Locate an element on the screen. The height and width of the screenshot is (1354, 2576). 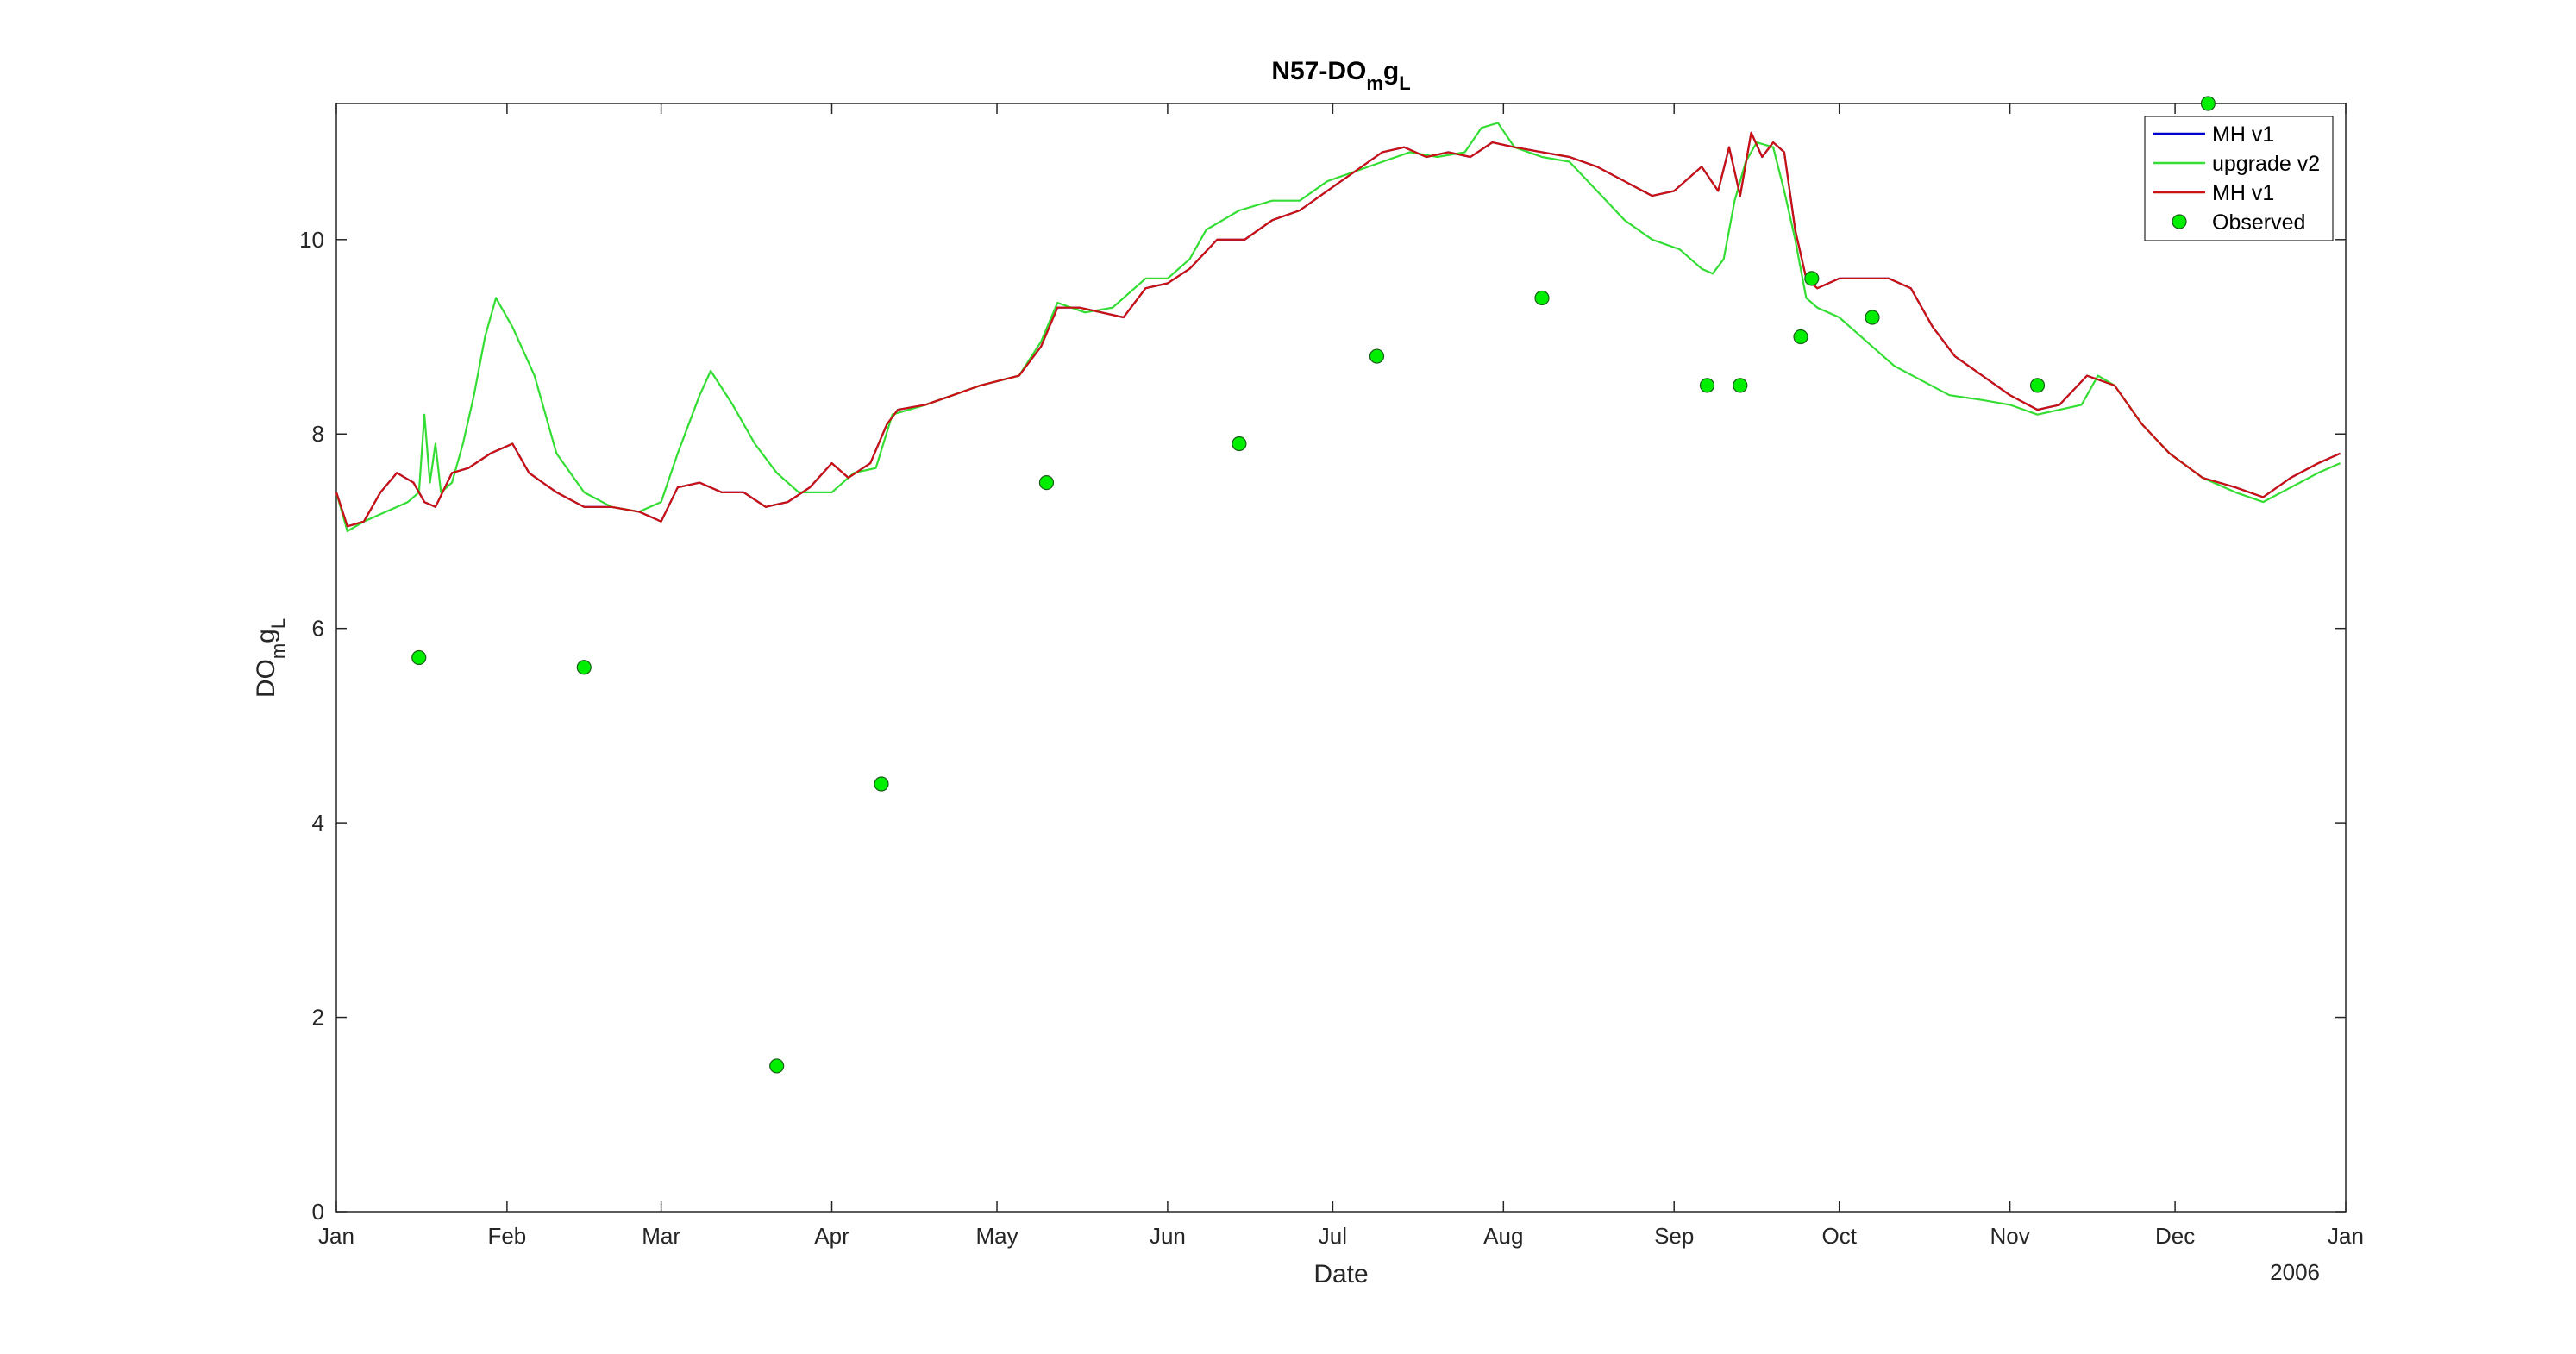
x-tick-label: May is located at coordinates (996, 1236).